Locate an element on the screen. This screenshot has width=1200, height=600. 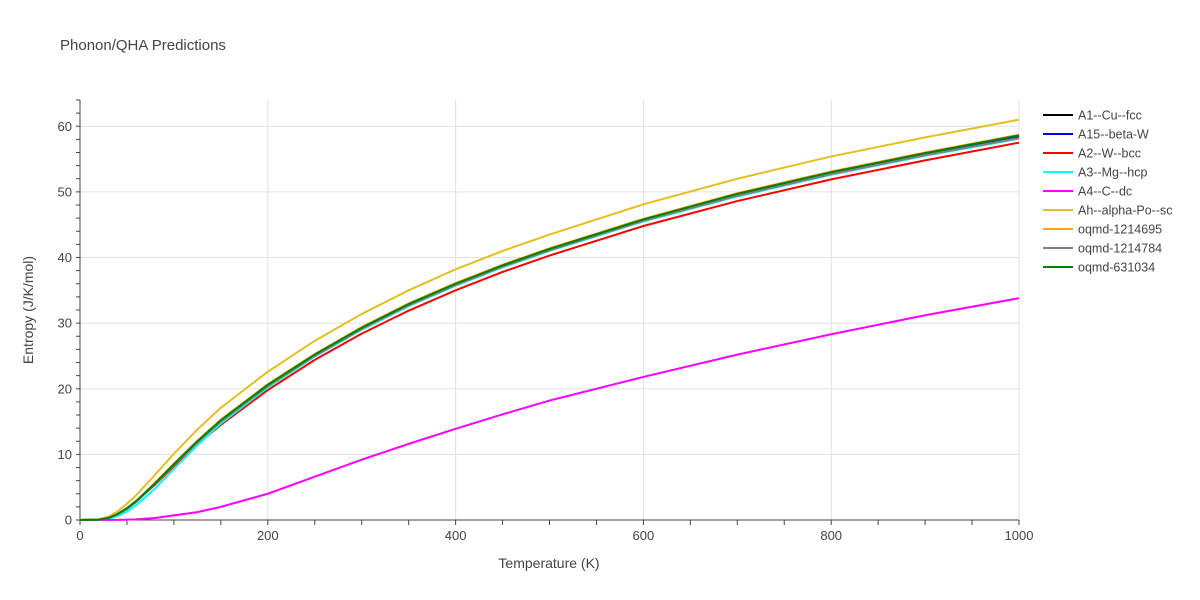
y-tick-label: 30 is located at coordinates (65, 323).